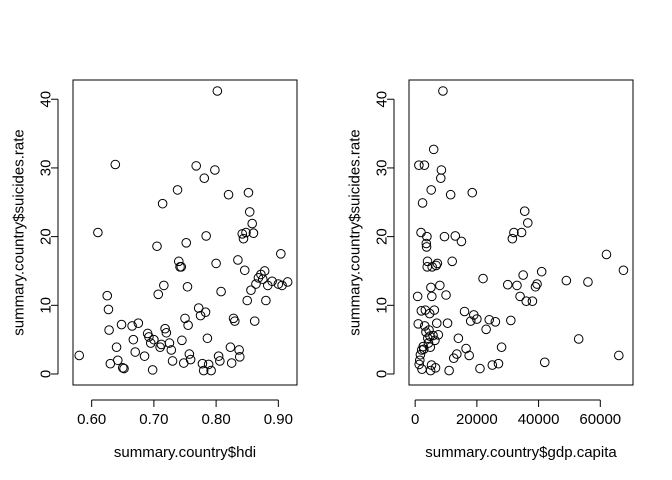 The image size is (672, 480). What do you see at coordinates (355, 232) in the screenshot?
I see `y-axis-title: summary.country$suicides.rate` at bounding box center [355, 232].